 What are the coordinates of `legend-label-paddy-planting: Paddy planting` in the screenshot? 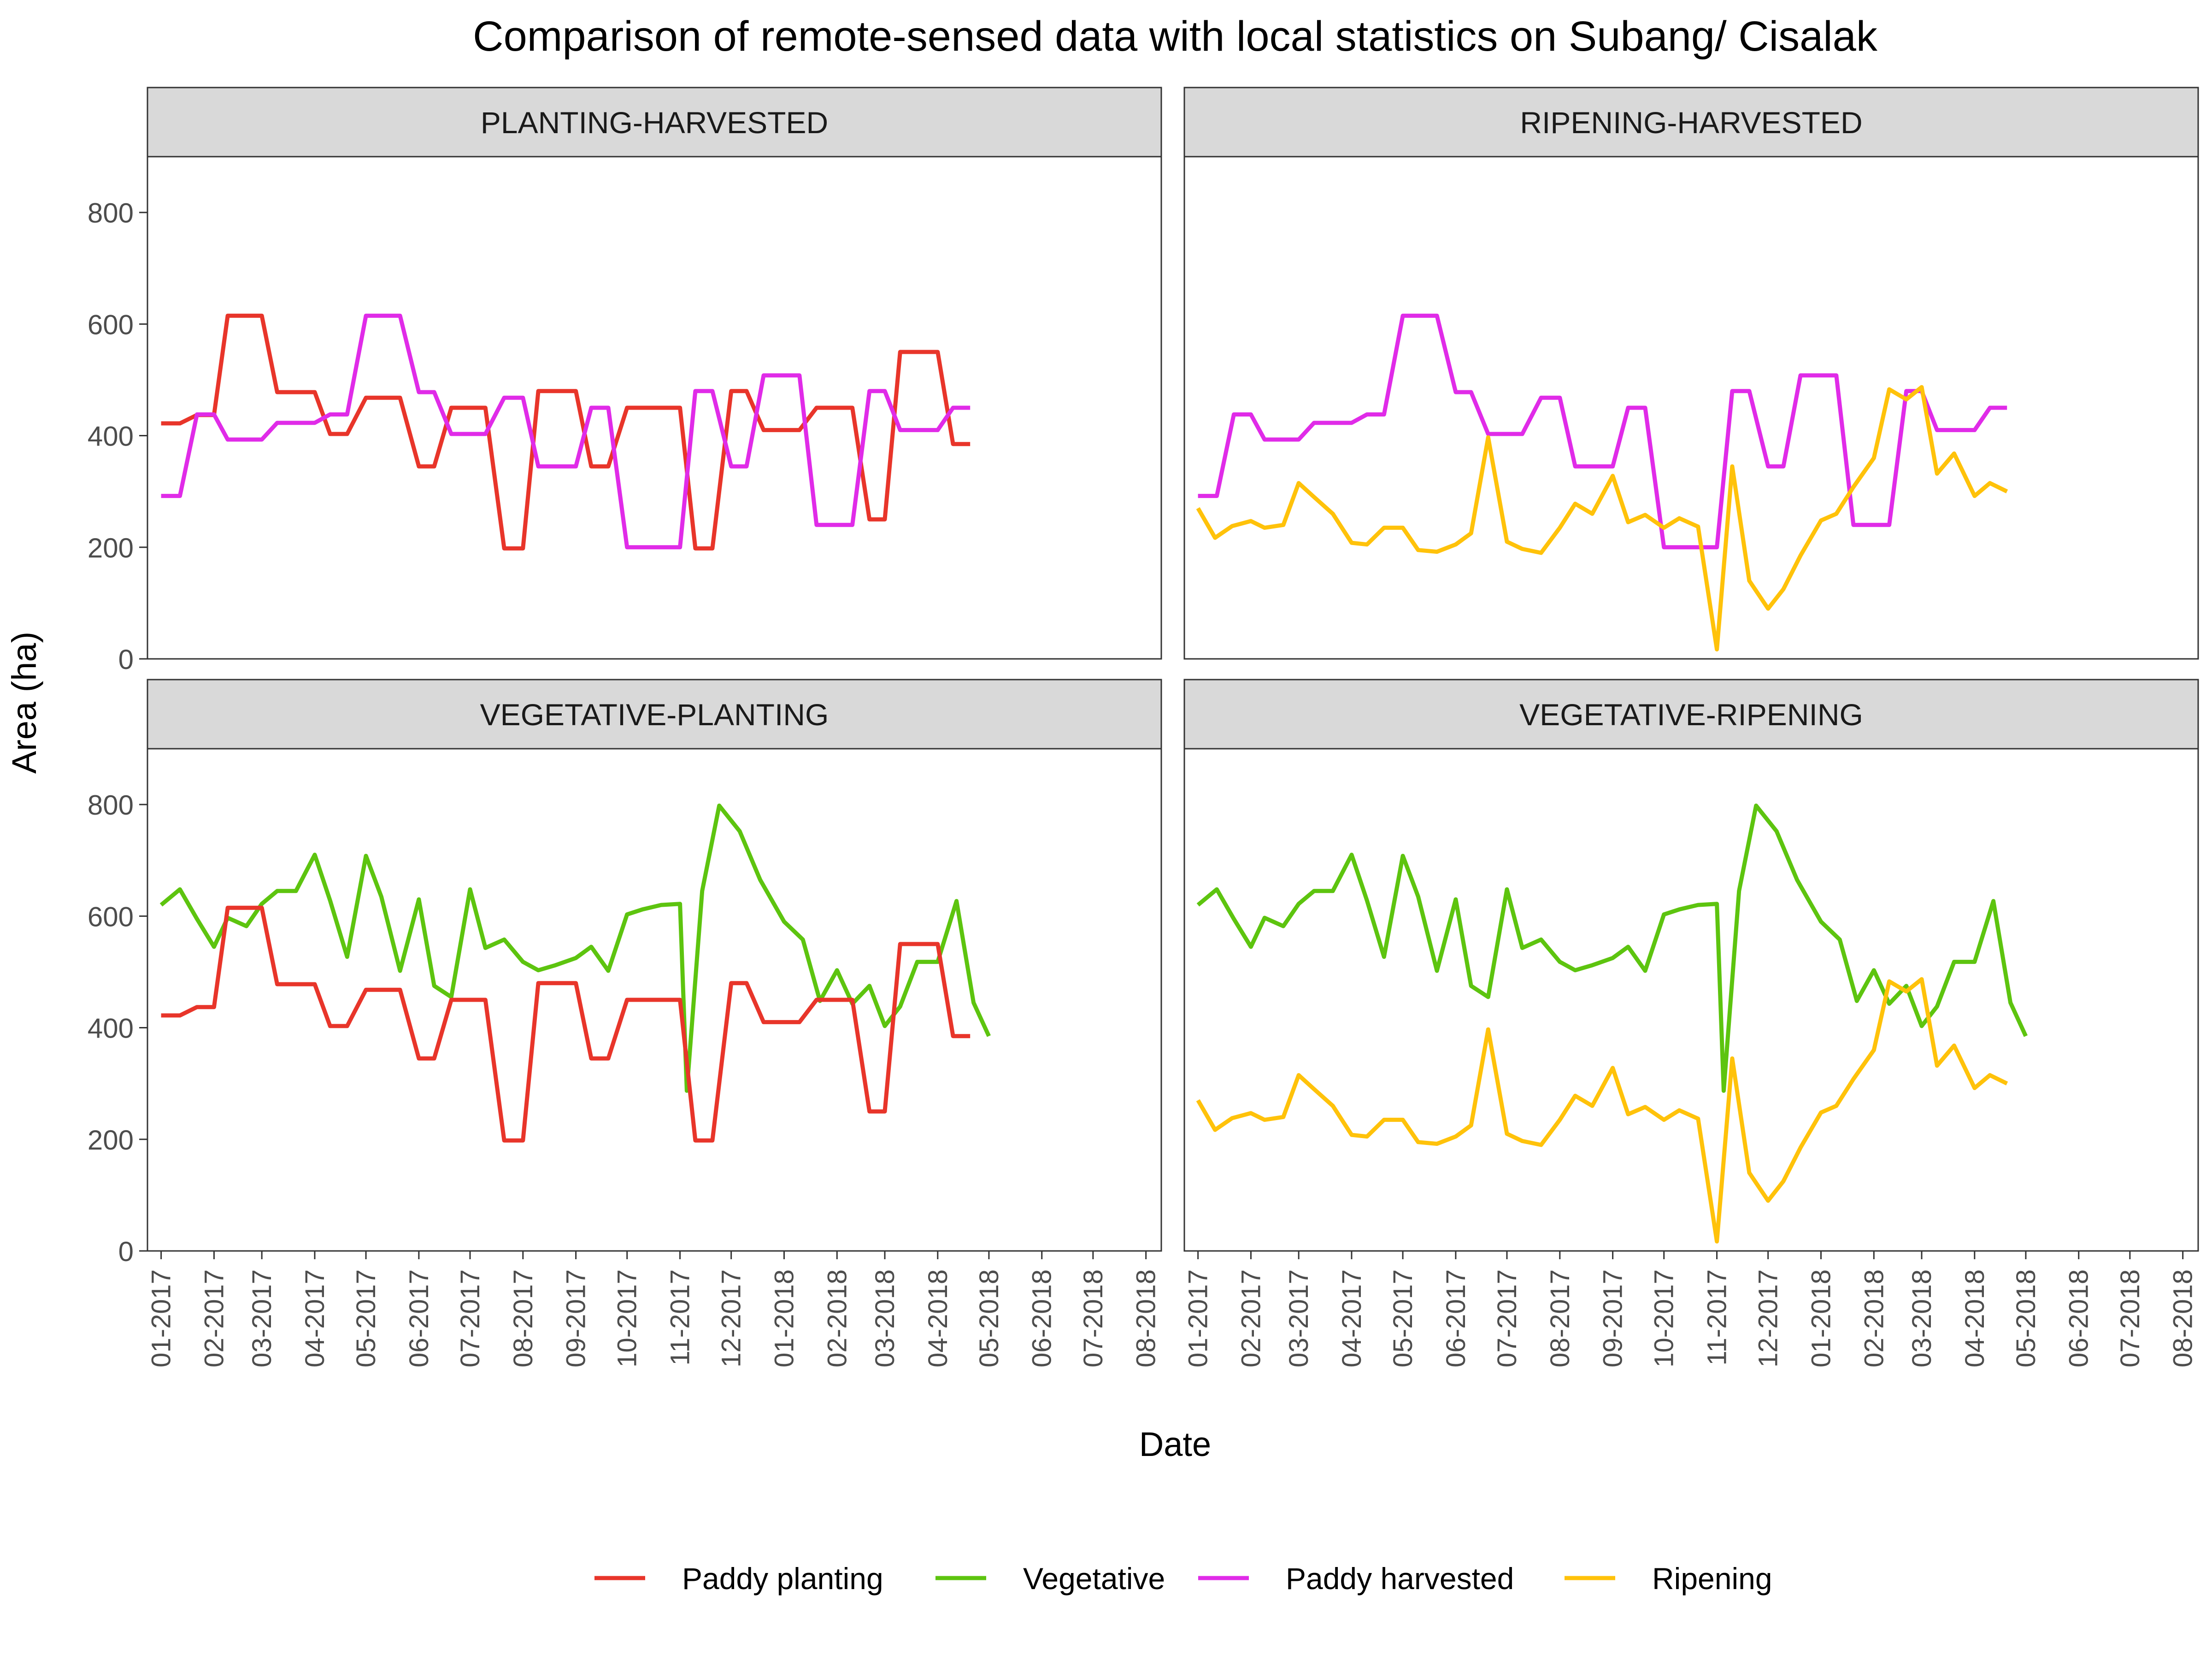 It's located at (782, 1578).